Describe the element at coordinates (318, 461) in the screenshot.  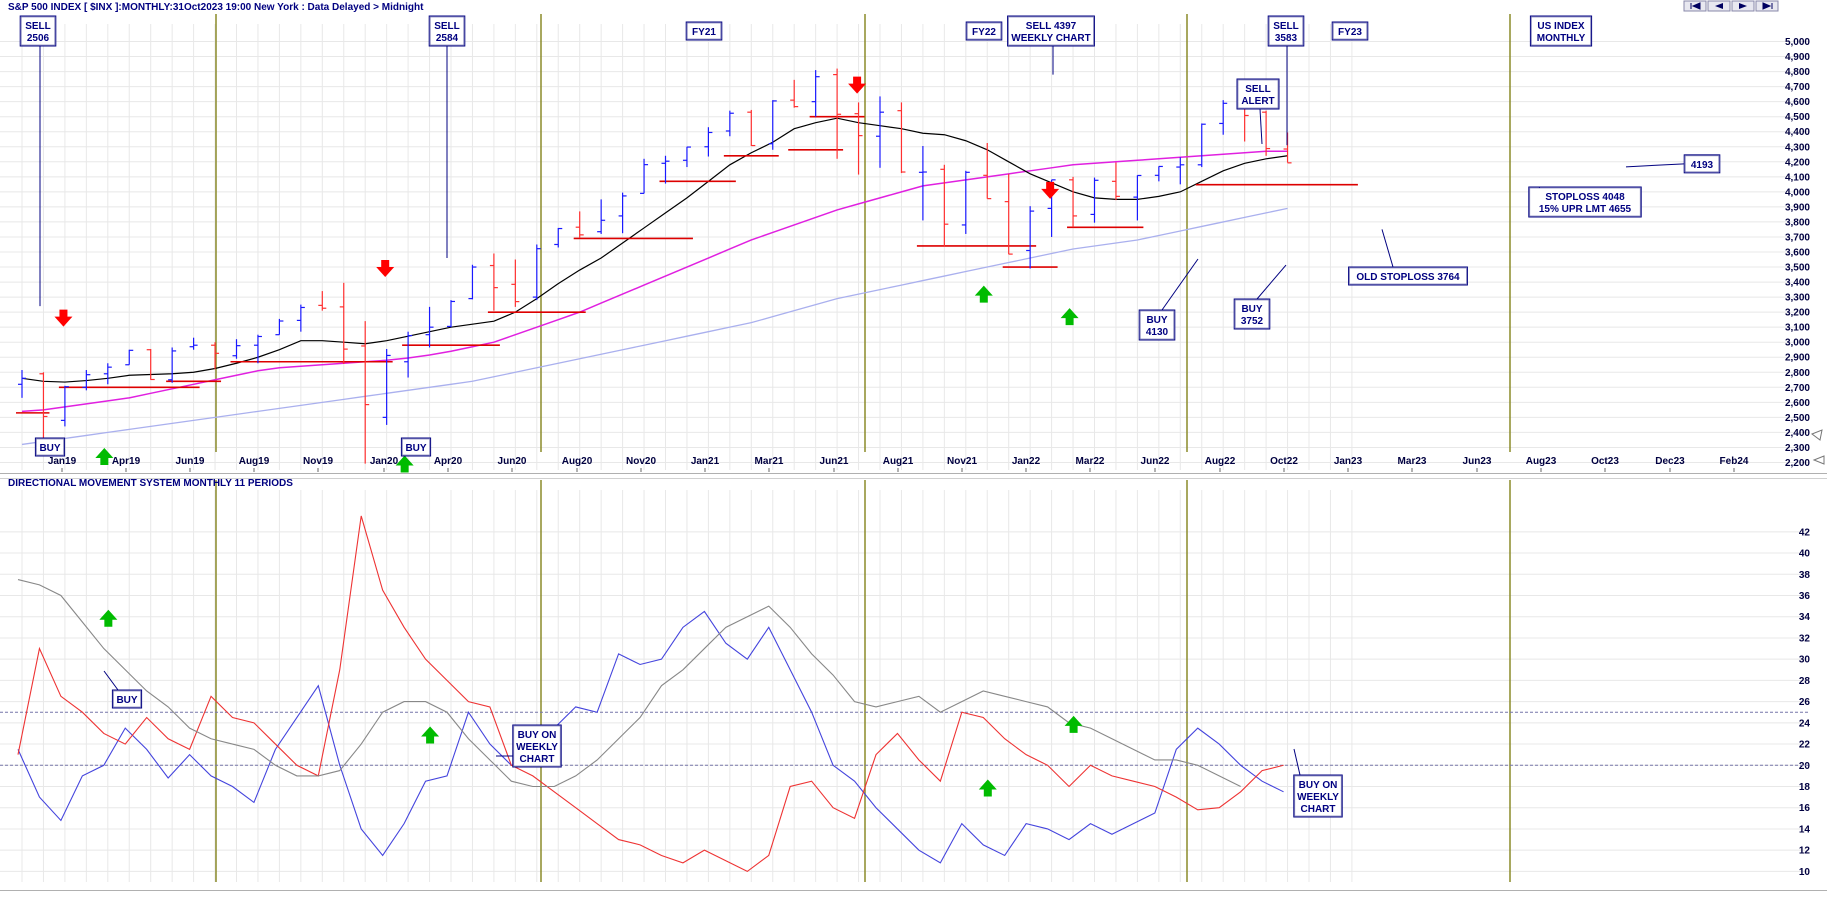
I see `x-axis-label: Nov19` at that location.